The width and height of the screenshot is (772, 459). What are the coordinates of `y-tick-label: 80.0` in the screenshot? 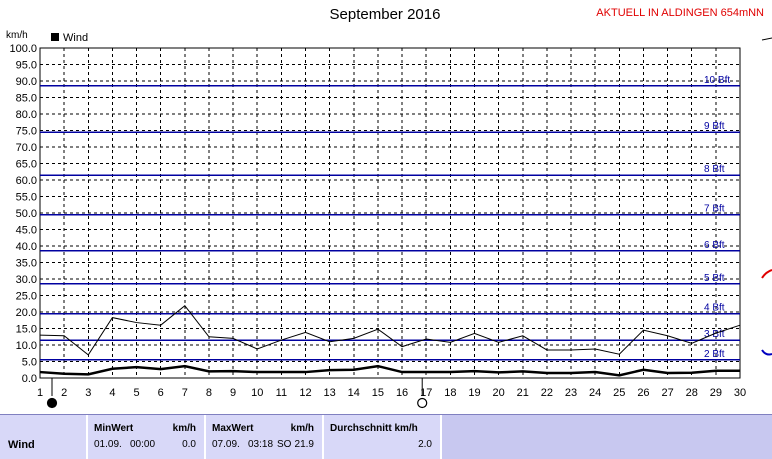 It's located at (26, 115).